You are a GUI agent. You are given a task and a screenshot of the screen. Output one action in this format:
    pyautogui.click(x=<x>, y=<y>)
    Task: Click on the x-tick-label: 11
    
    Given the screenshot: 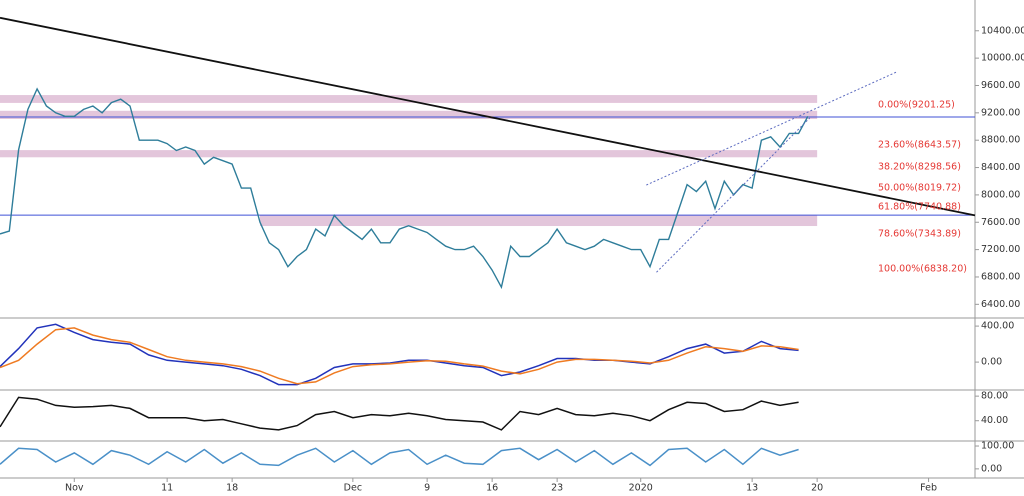 What is the action you would take?
    pyautogui.click(x=167, y=488)
    